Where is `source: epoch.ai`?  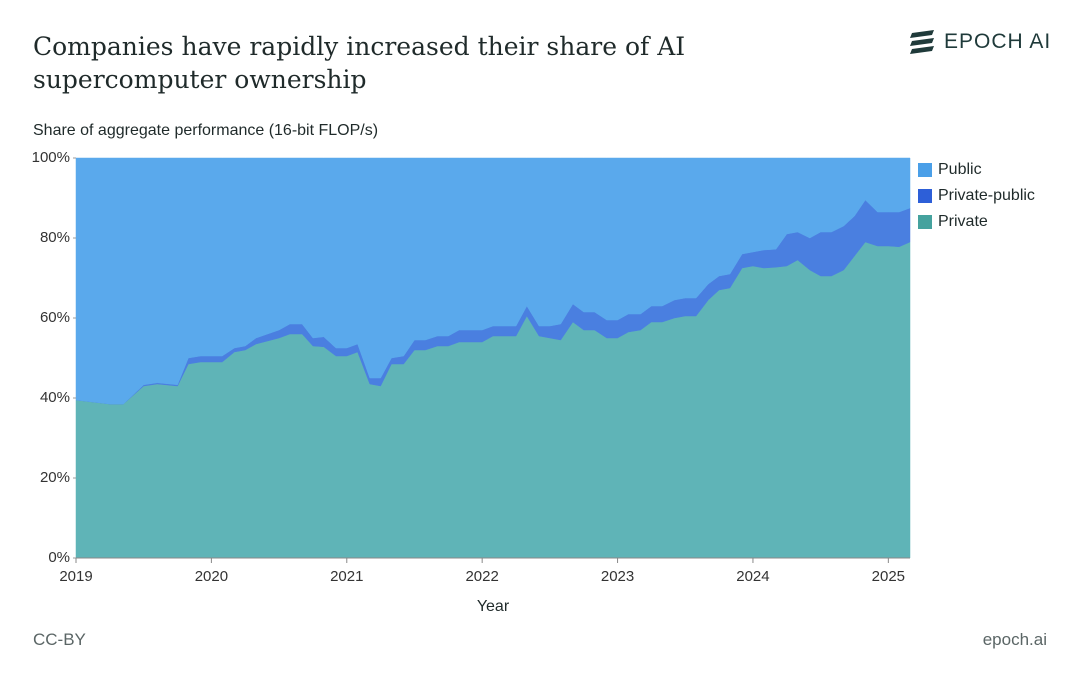
source: epoch.ai is located at coordinates (1014, 639).